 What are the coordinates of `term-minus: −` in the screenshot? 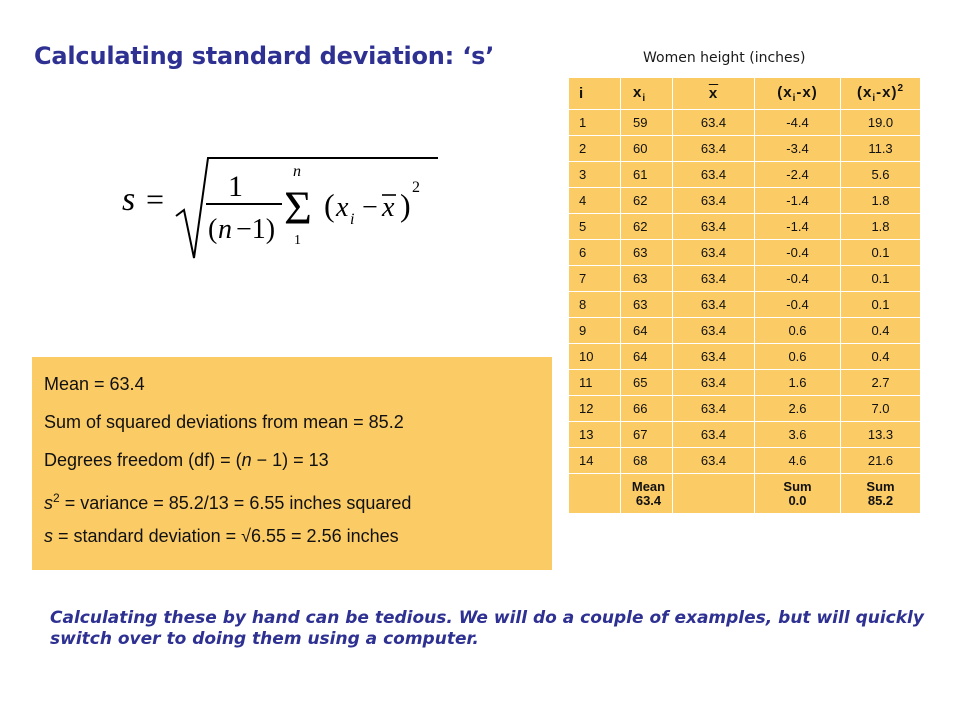 It's located at (370, 207).